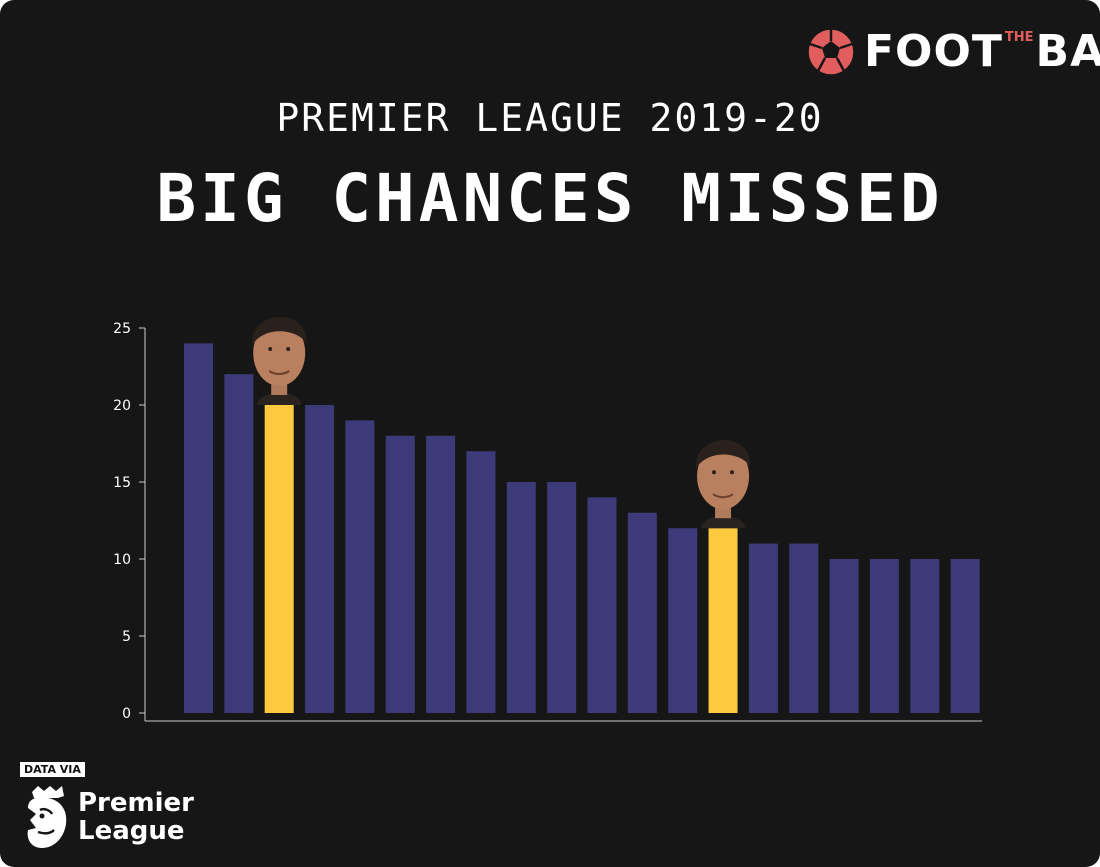  I want to click on chart-subtitle: PREMIER LEAGUE 2019-20, so click(550, 118).